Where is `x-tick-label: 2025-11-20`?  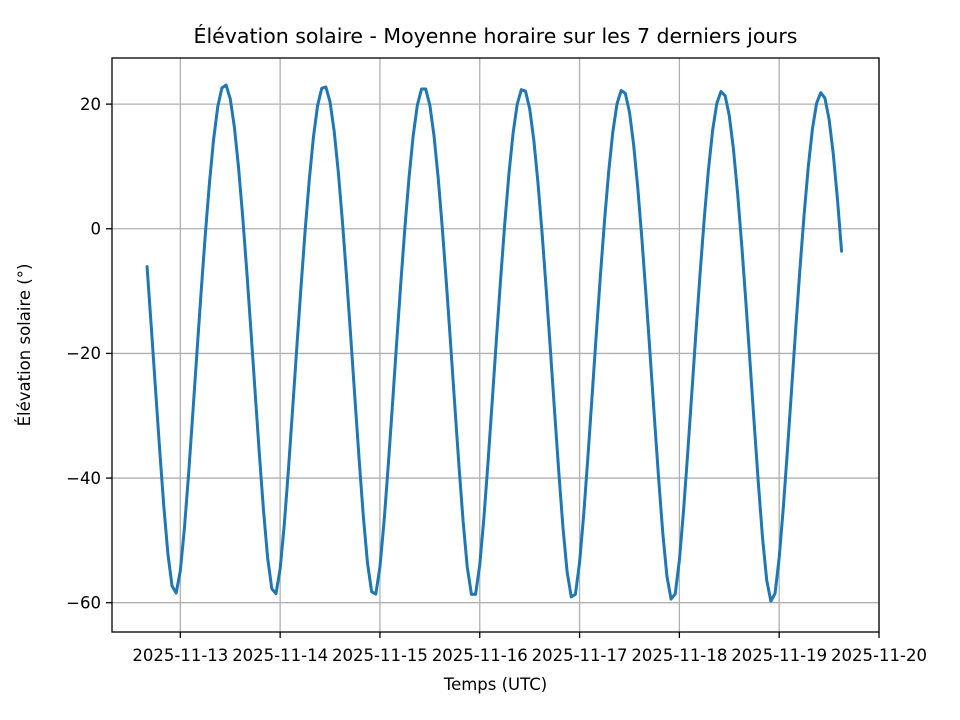 x-tick-label: 2025-11-20 is located at coordinates (879, 655).